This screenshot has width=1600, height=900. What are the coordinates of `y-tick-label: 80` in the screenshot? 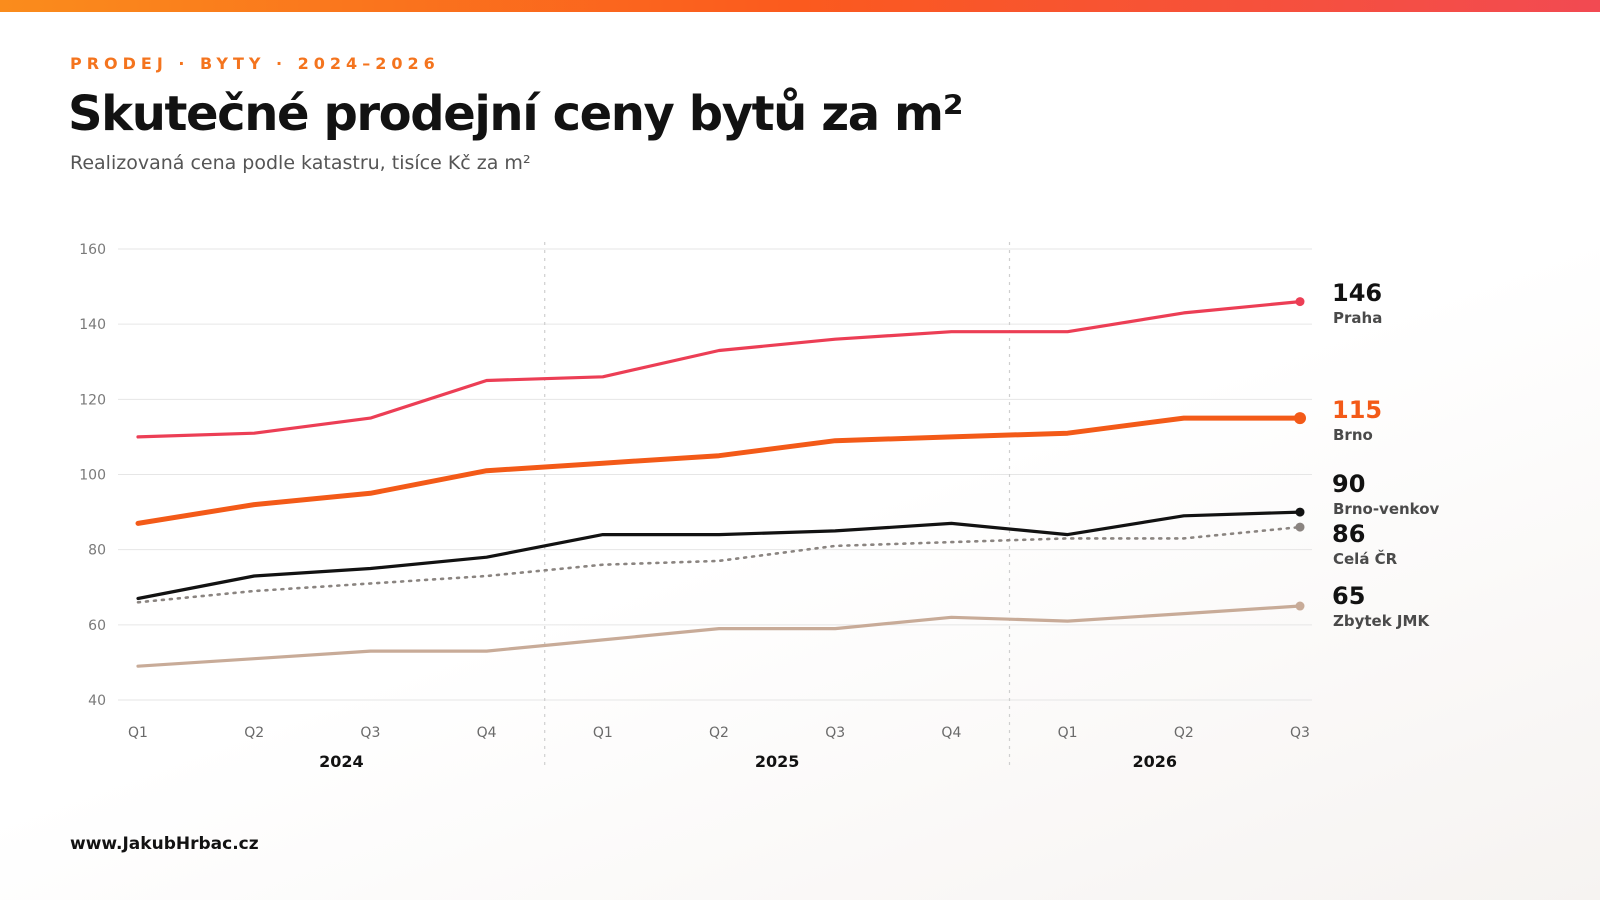 It's located at (97, 551).